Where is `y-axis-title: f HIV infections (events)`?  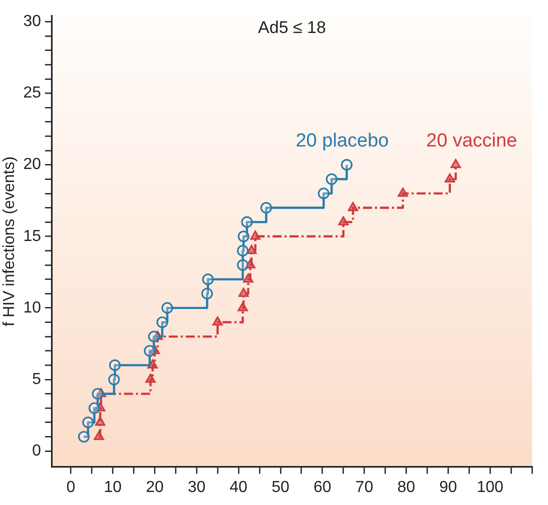
y-axis-title: f HIV infections (events) is located at coordinates (9, 241).